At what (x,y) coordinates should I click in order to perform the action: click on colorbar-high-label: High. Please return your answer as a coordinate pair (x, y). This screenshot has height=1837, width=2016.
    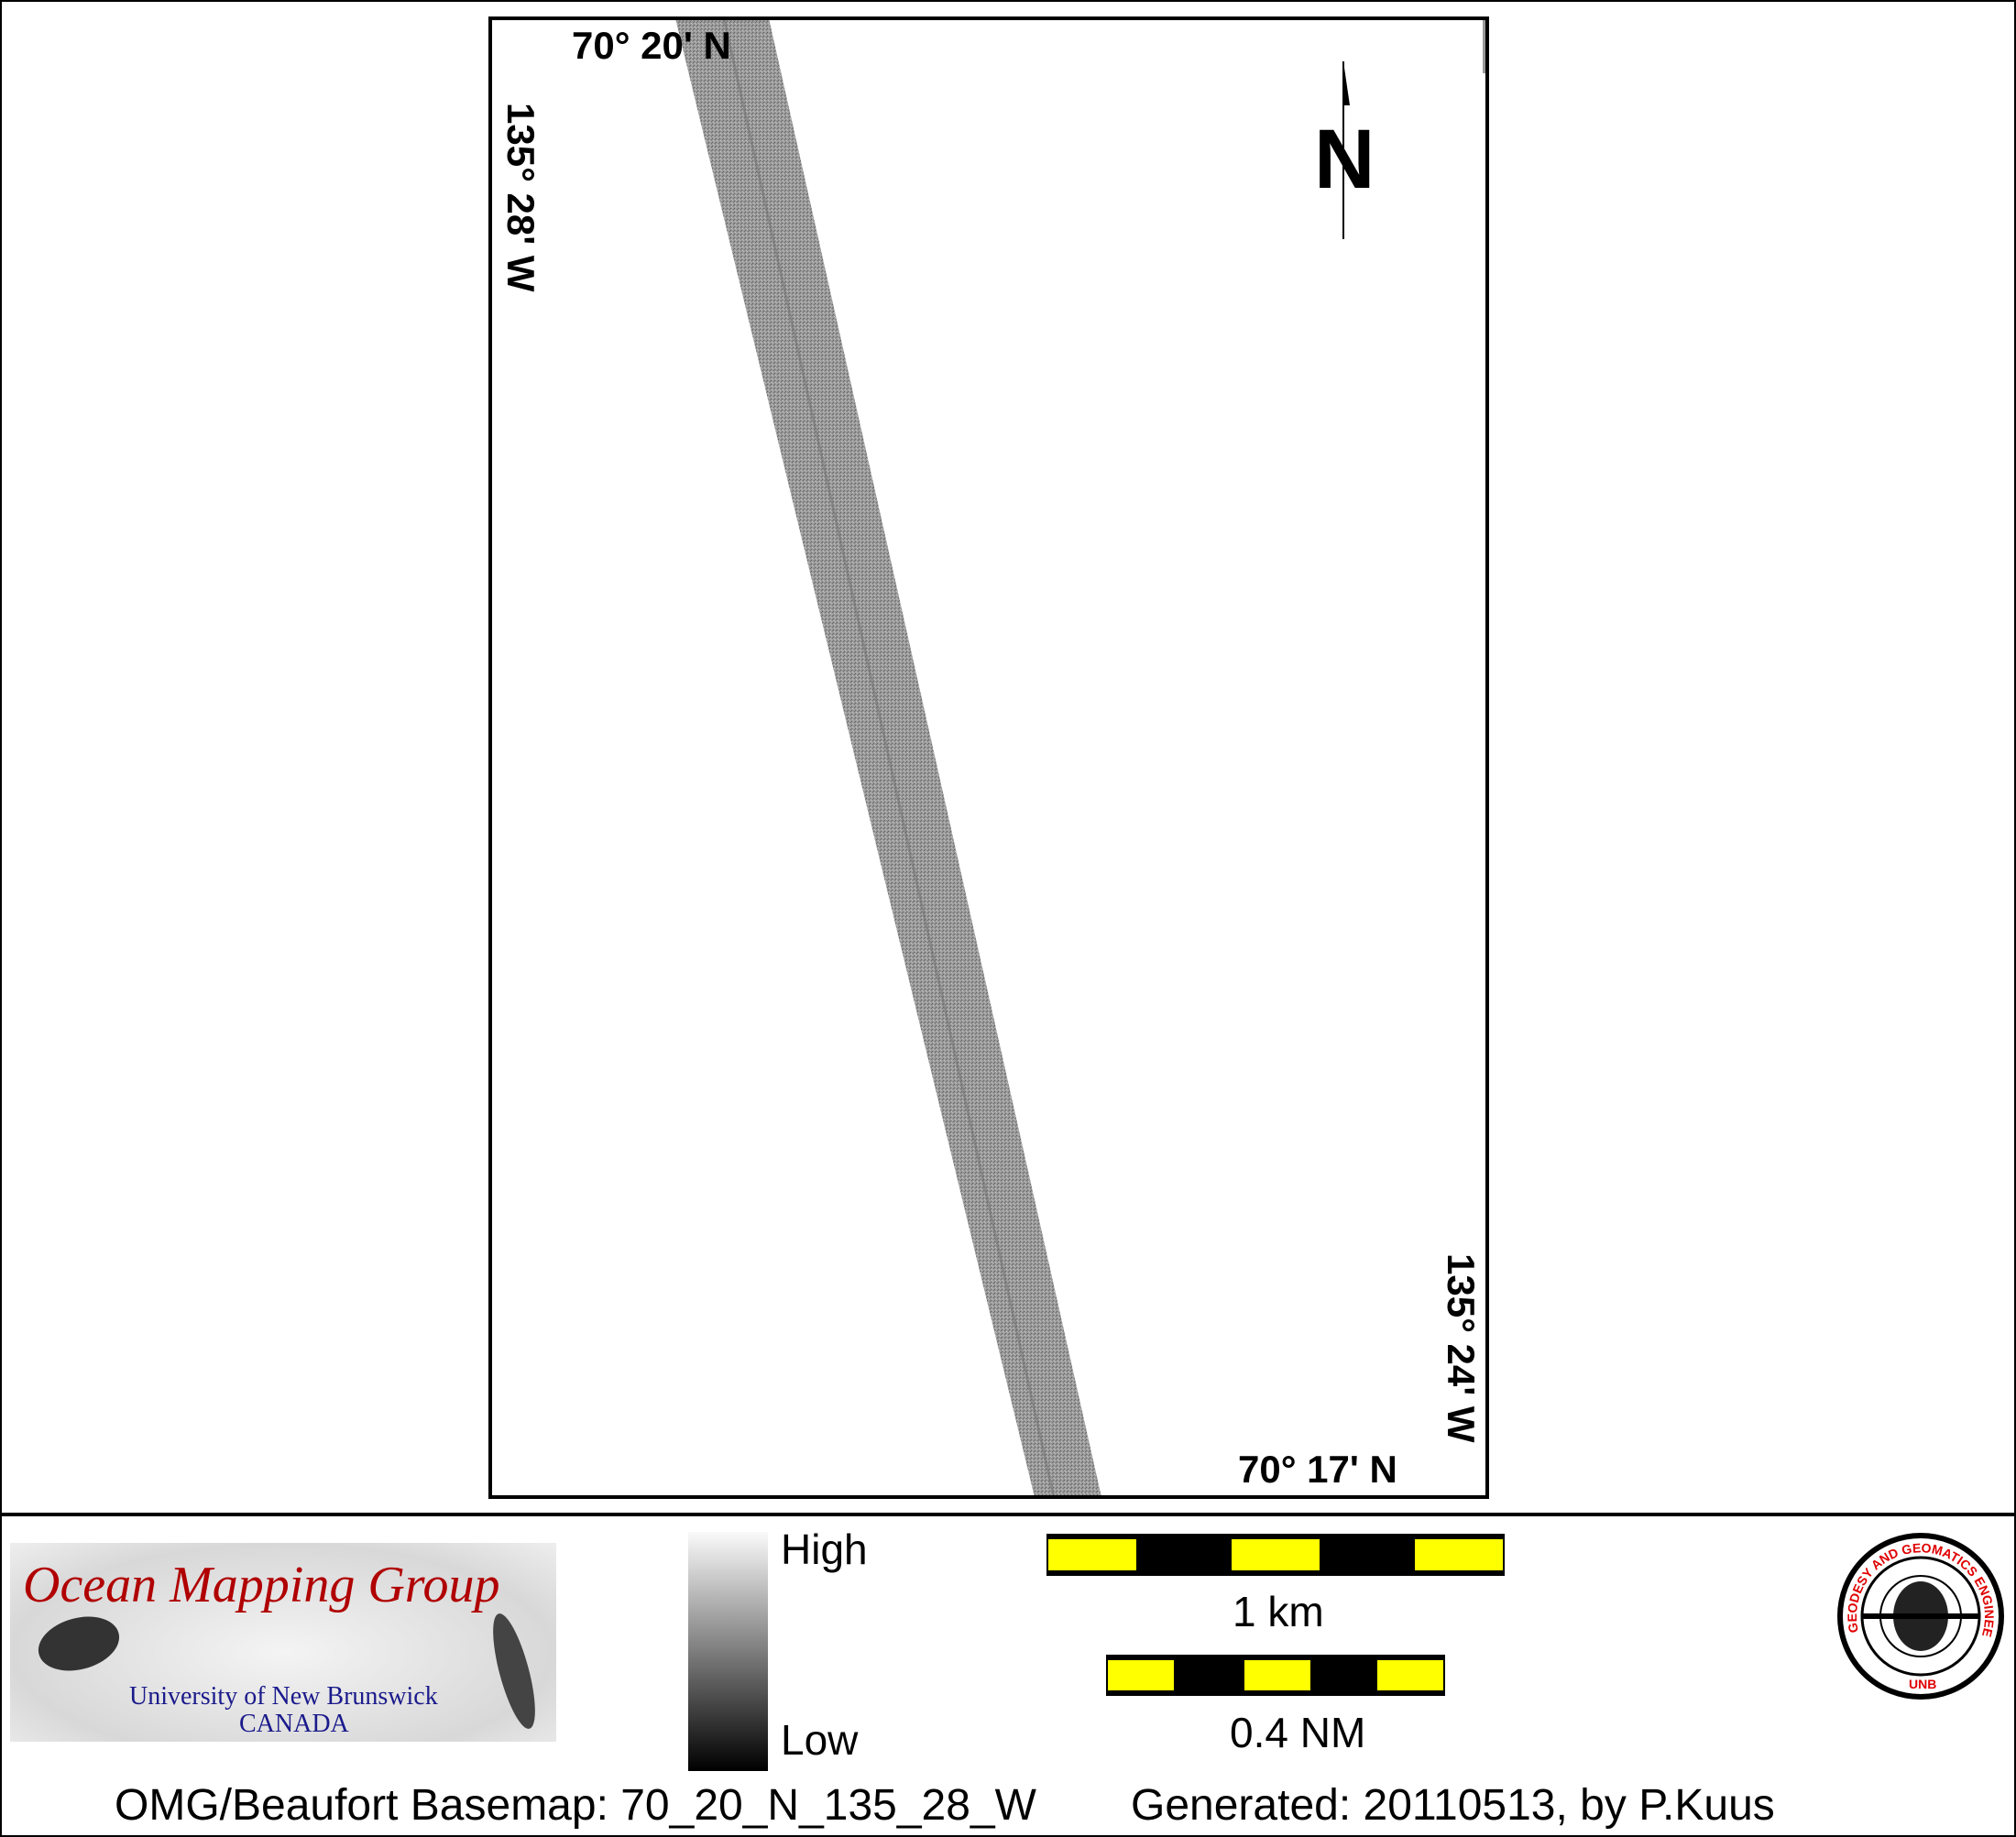
    Looking at the image, I should click on (824, 1549).